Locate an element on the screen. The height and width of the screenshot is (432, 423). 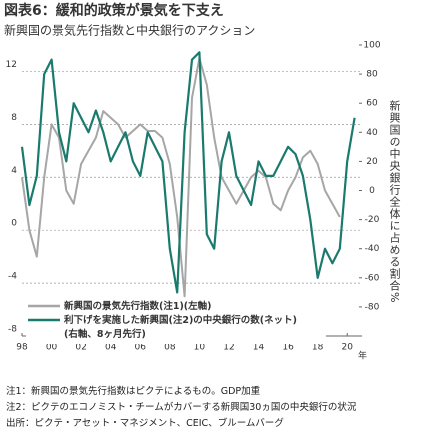
x-tick-label: 18 is located at coordinates (318, 348).